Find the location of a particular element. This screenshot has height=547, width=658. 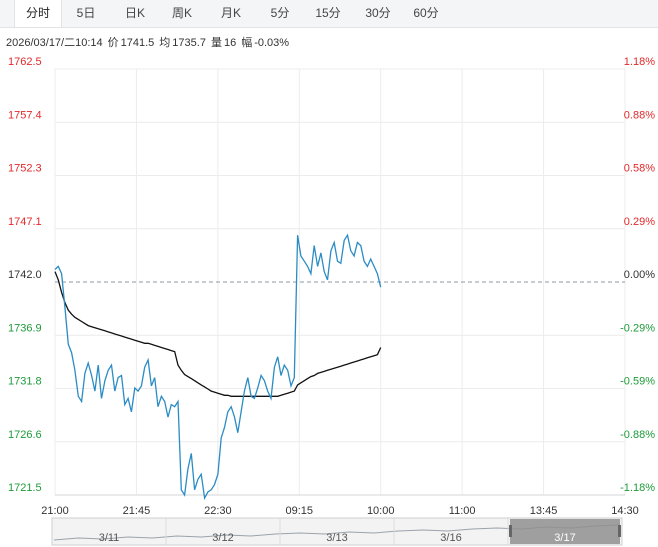

x-tick-label: 13:45 is located at coordinates (544, 511).